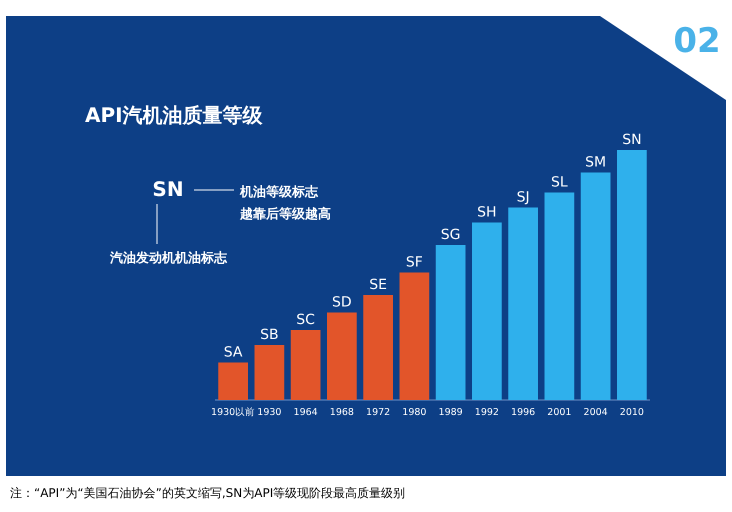 The width and height of the screenshot is (732, 512). I want to click on x-tick-label: 1930以前, so click(233, 412).